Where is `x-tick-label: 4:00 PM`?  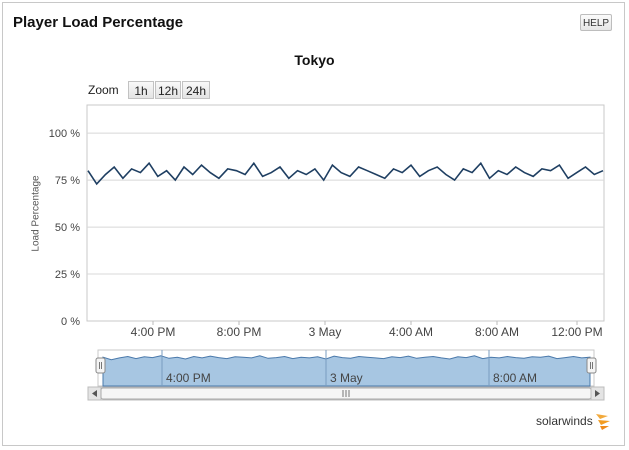
x-tick-label: 4:00 PM is located at coordinates (153, 332).